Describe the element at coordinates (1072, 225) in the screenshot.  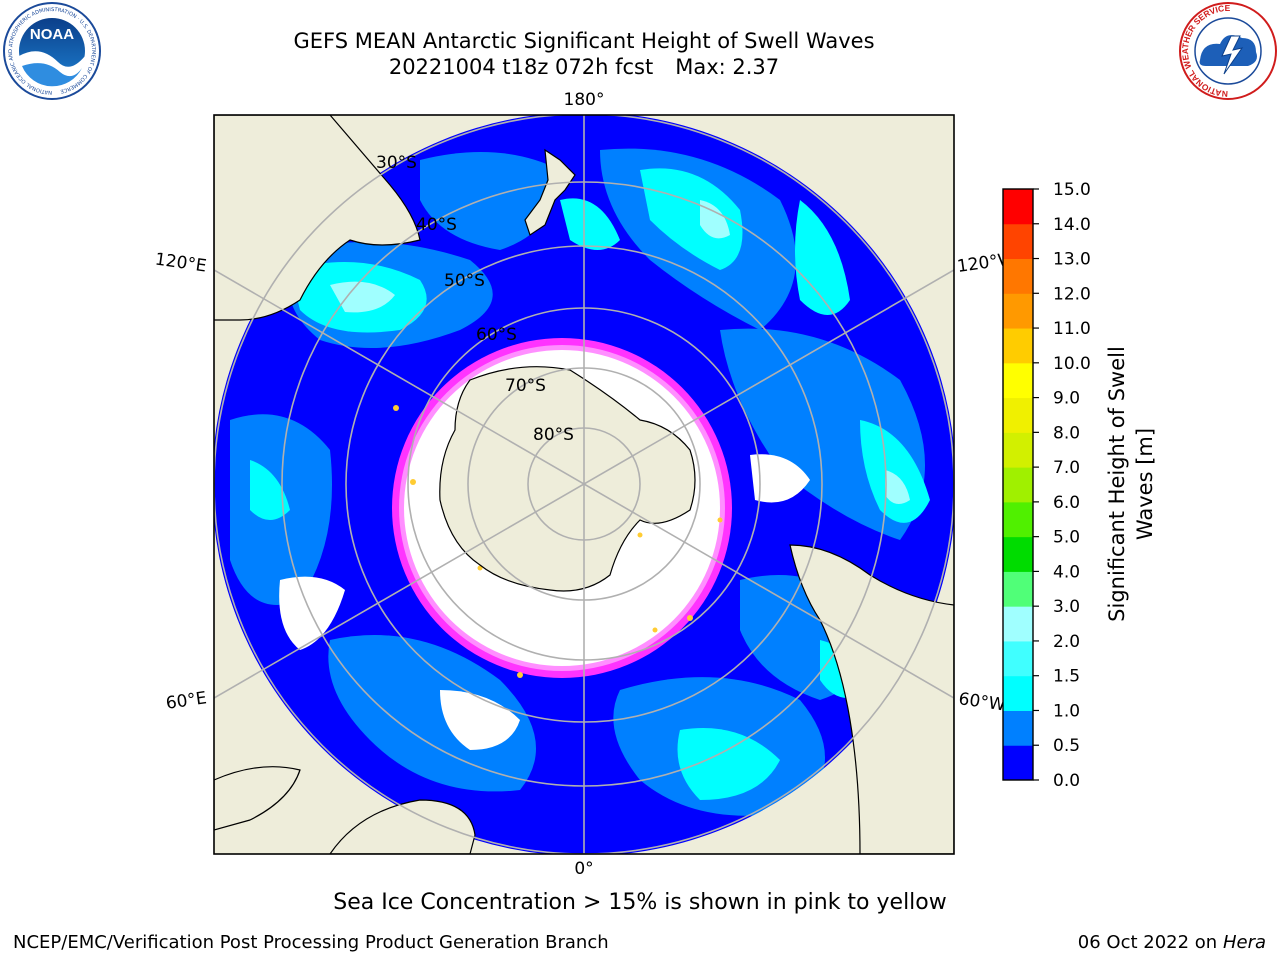
I see `colorbar-tick-label: 14.0` at that location.